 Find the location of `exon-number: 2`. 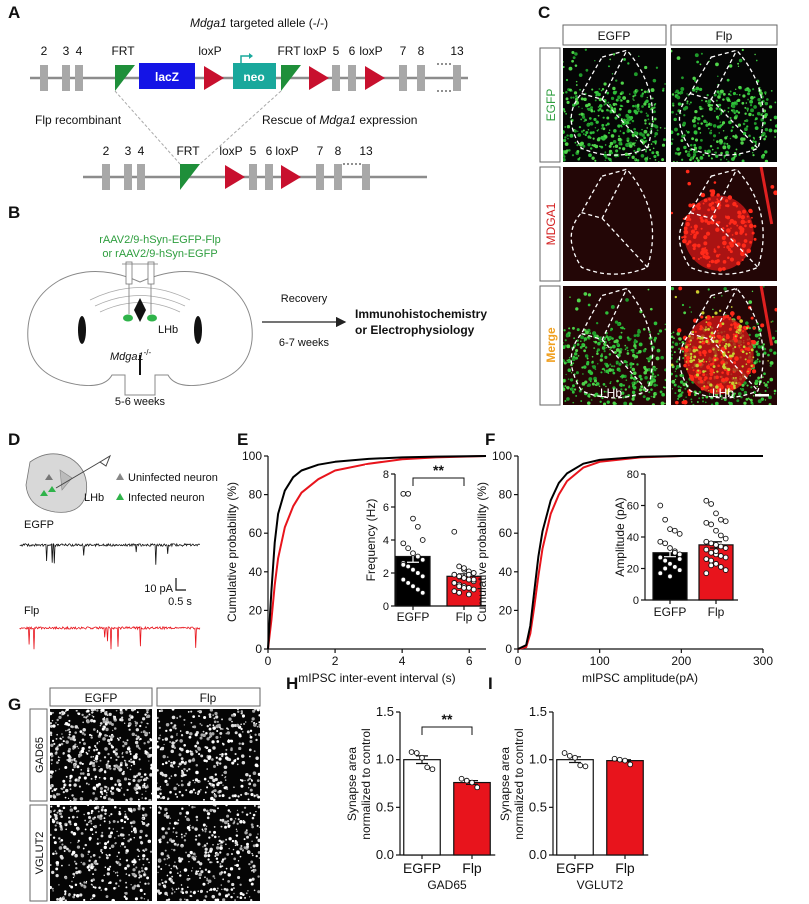

exon-number: 2 is located at coordinates (44, 51).